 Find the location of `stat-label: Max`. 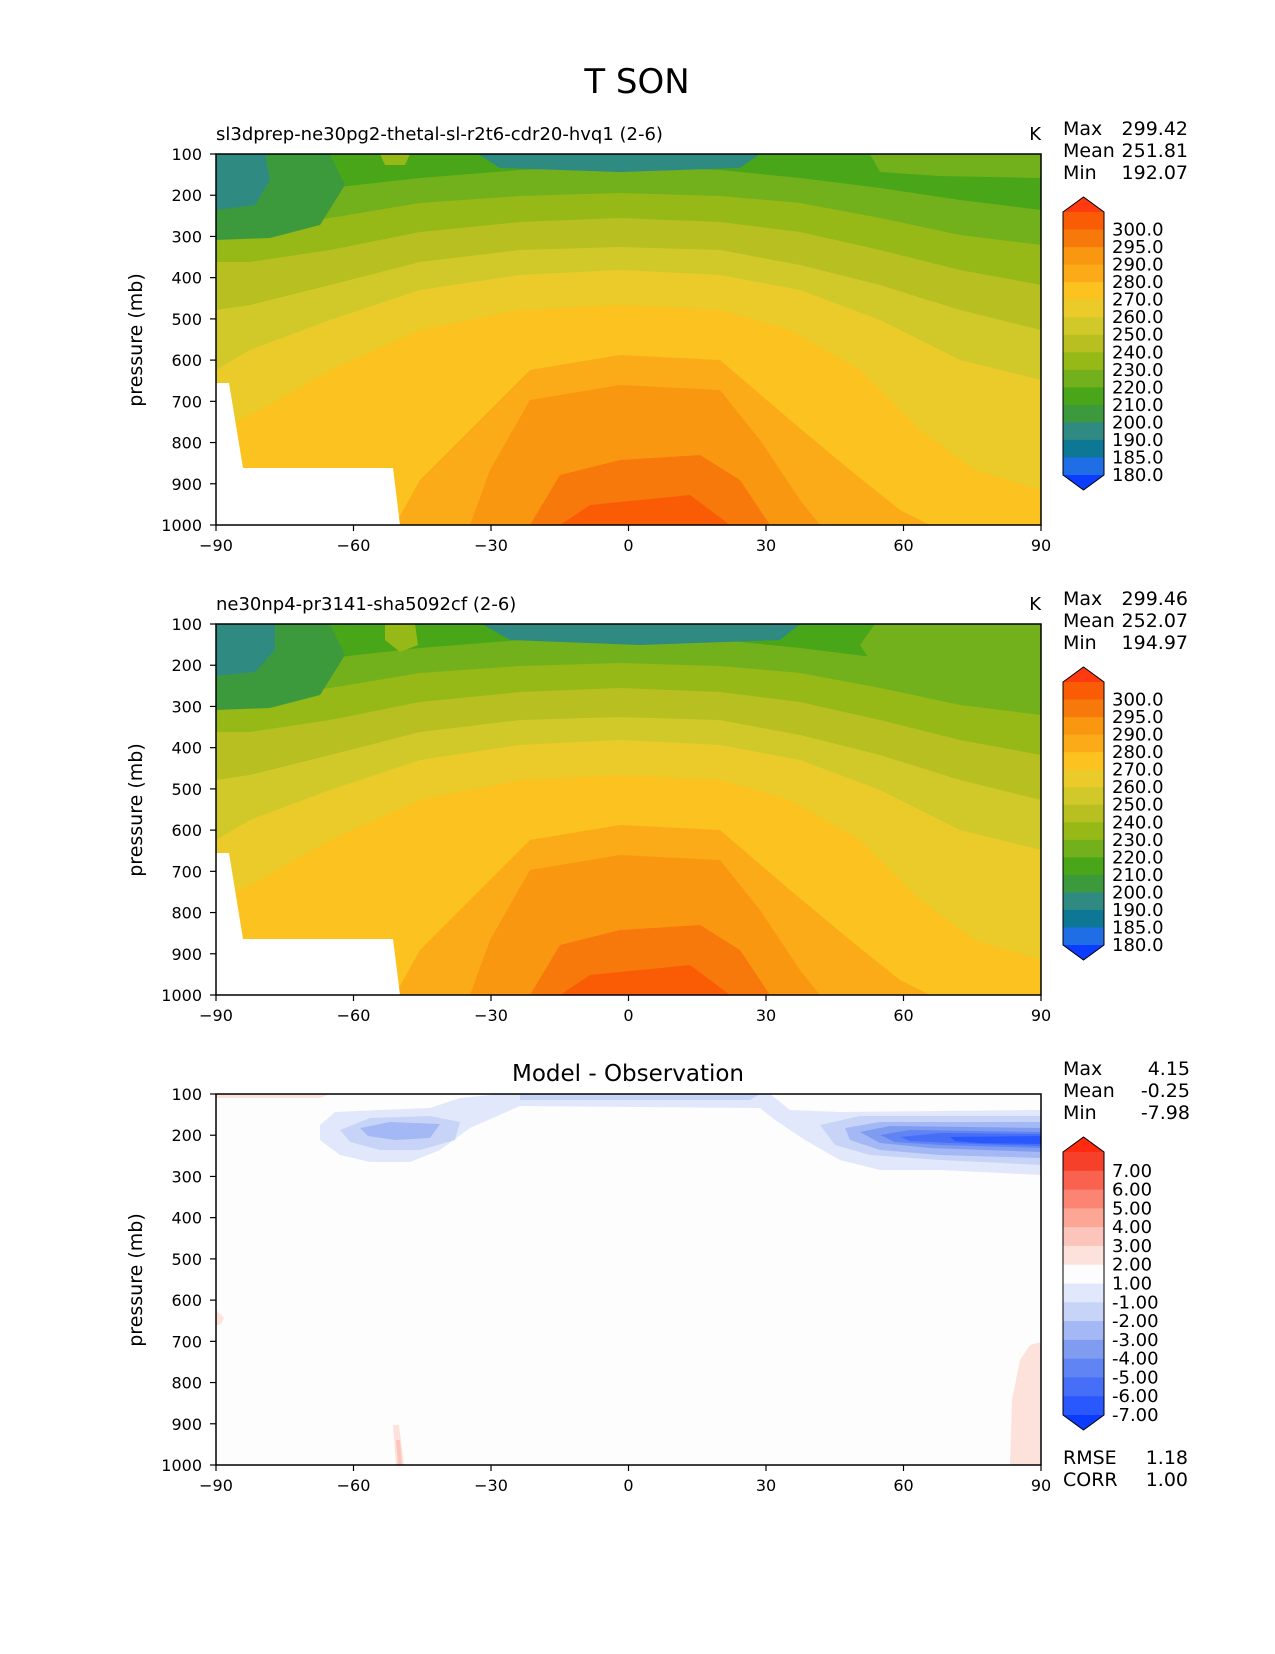

stat-label: Max is located at coordinates (1082, 599).